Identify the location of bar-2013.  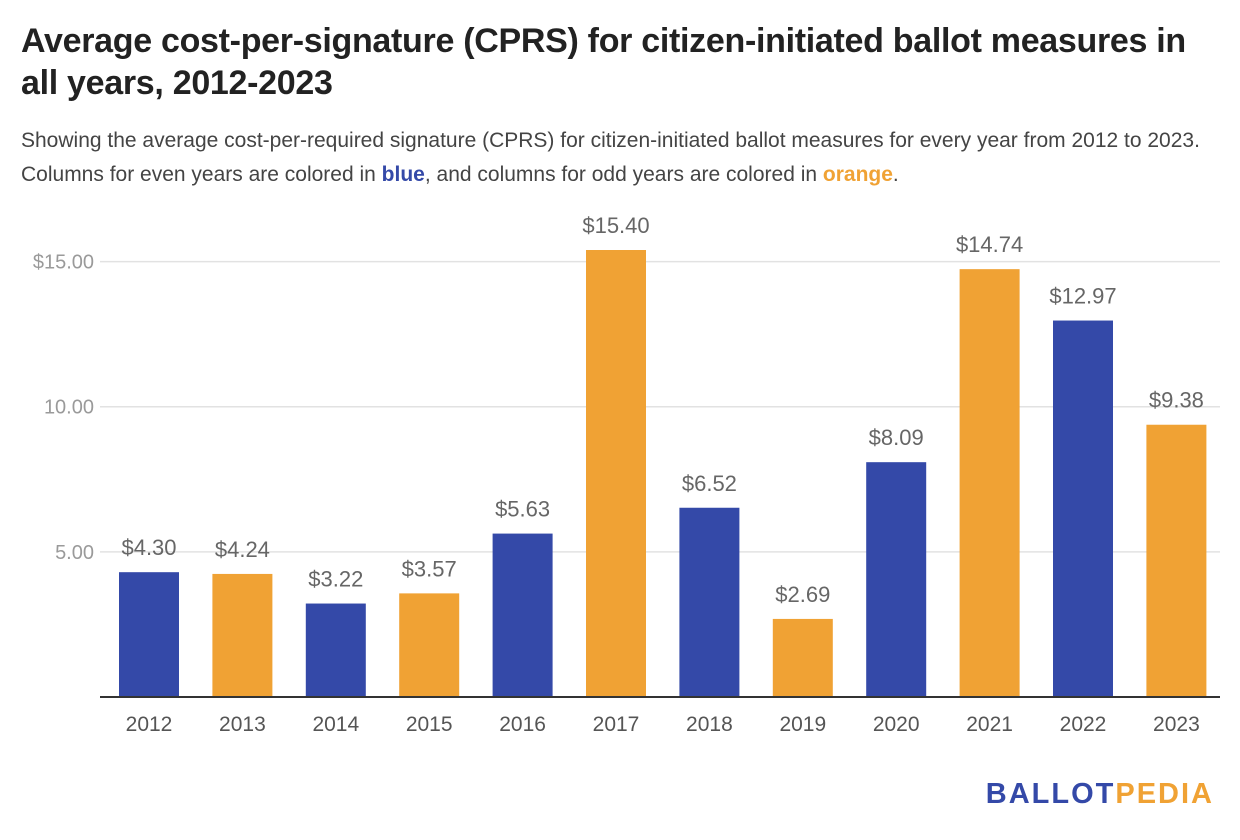
(242, 635).